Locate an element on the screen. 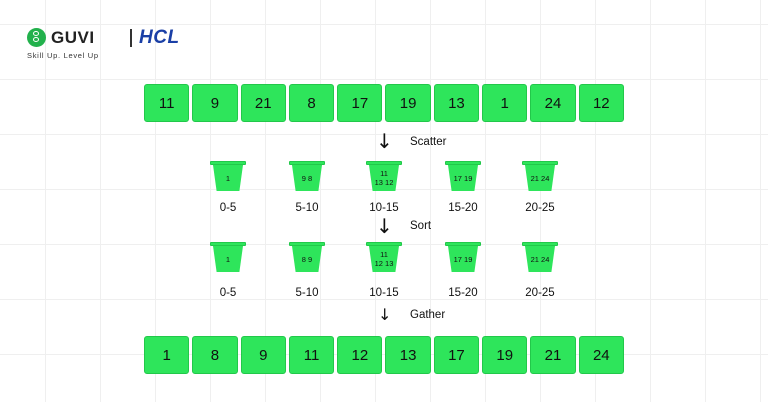  input-cell: 9 is located at coordinates (215, 103).